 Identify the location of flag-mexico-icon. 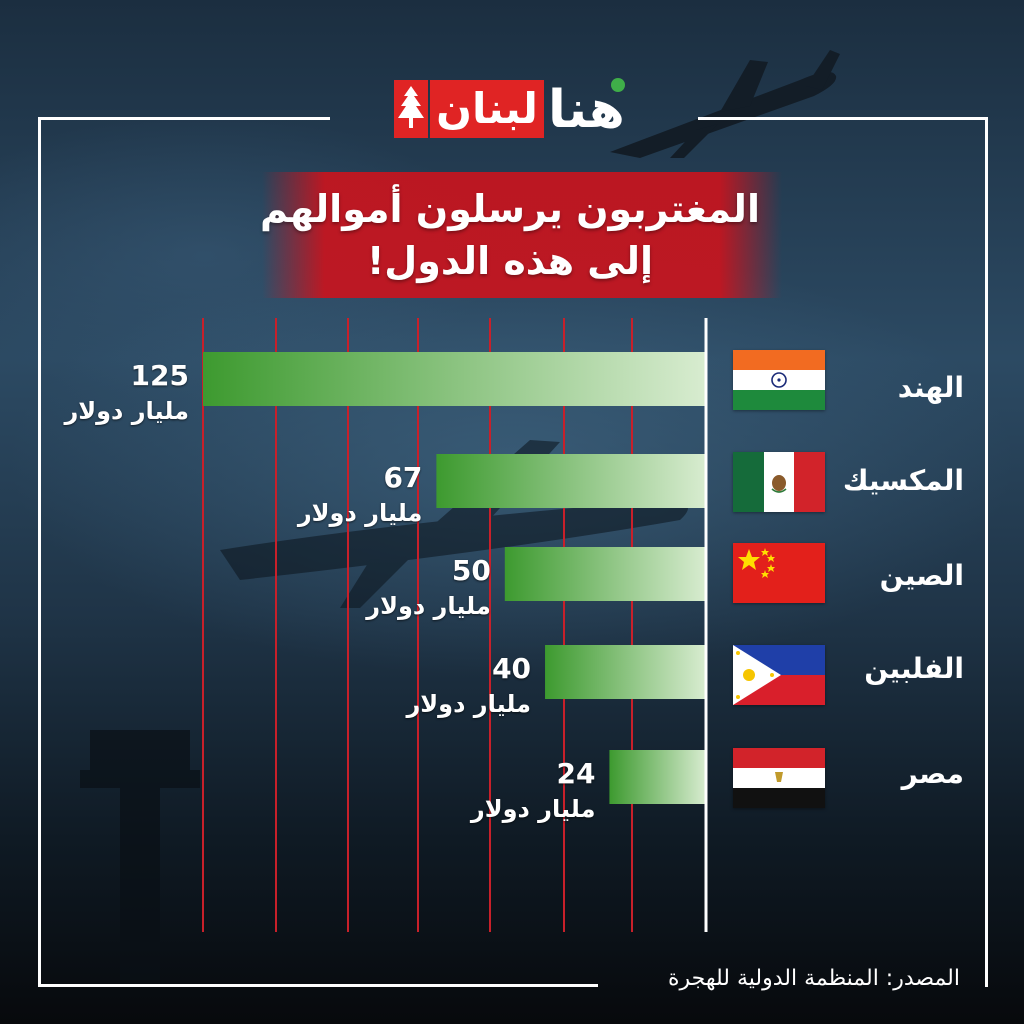
(779, 482).